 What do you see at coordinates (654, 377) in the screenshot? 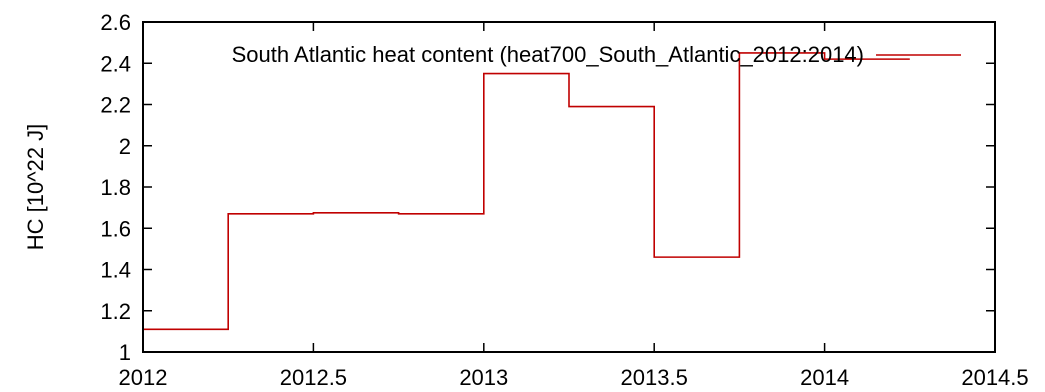
I see `x-tick-label: 2013.5` at bounding box center [654, 377].